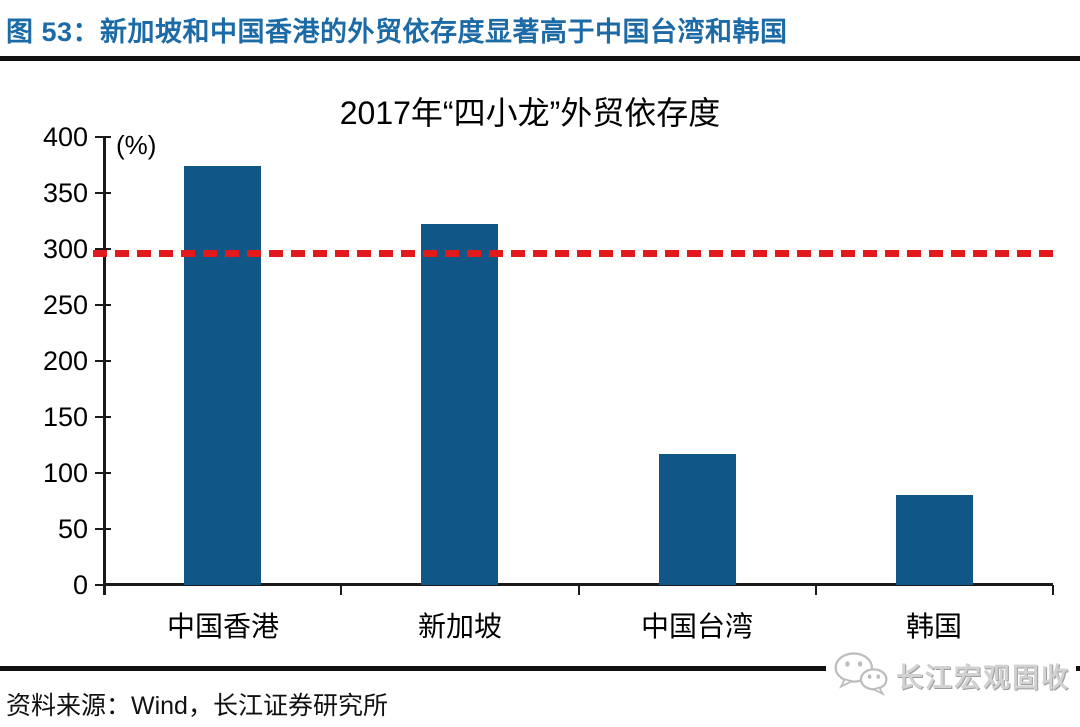 The width and height of the screenshot is (1080, 727). I want to click on y-axis-tick-label: 250, so click(65, 305).